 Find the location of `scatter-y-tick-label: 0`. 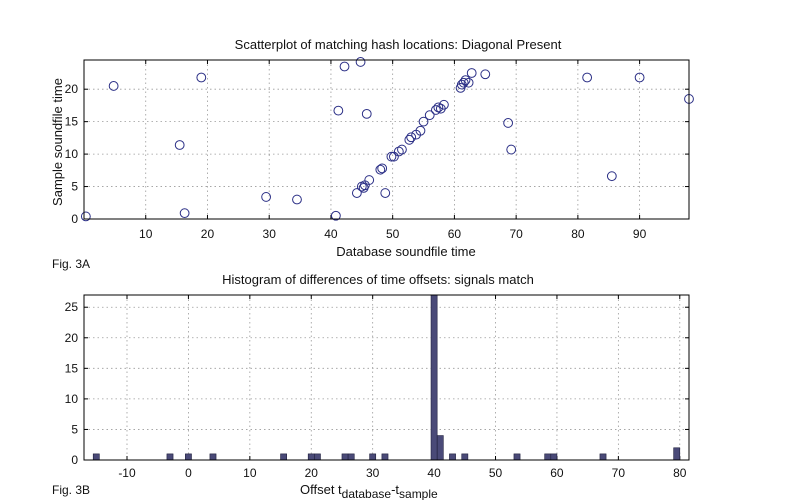

scatter-y-tick-label: 0 is located at coordinates (74, 219).